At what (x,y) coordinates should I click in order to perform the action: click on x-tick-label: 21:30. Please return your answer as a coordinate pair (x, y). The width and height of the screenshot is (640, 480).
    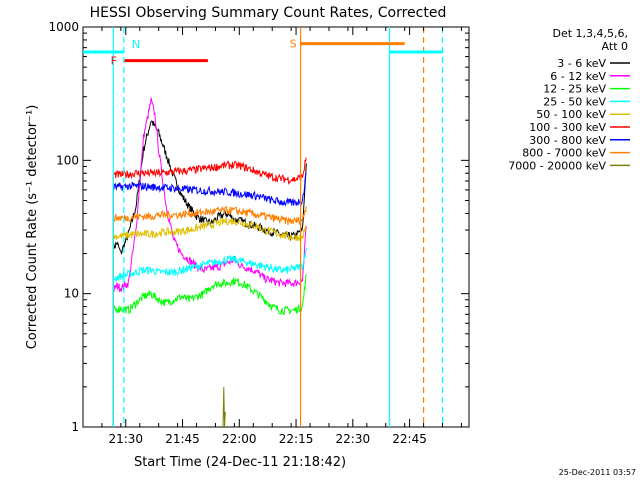
    Looking at the image, I should click on (125, 439).